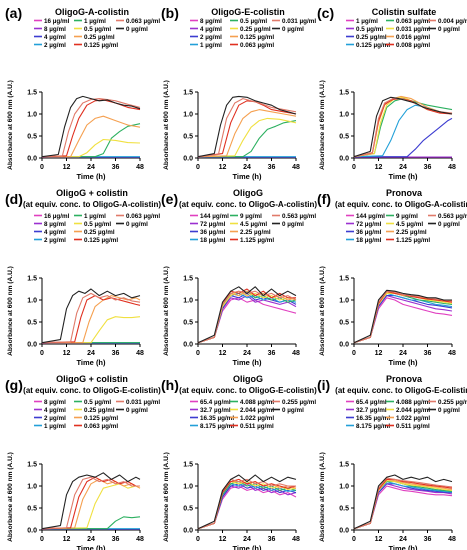 Image resolution: width=467 pixels, height=550 pixels. What do you see at coordinates (169, 199) in the screenshot?
I see `panel-label: (e)` at bounding box center [169, 199].